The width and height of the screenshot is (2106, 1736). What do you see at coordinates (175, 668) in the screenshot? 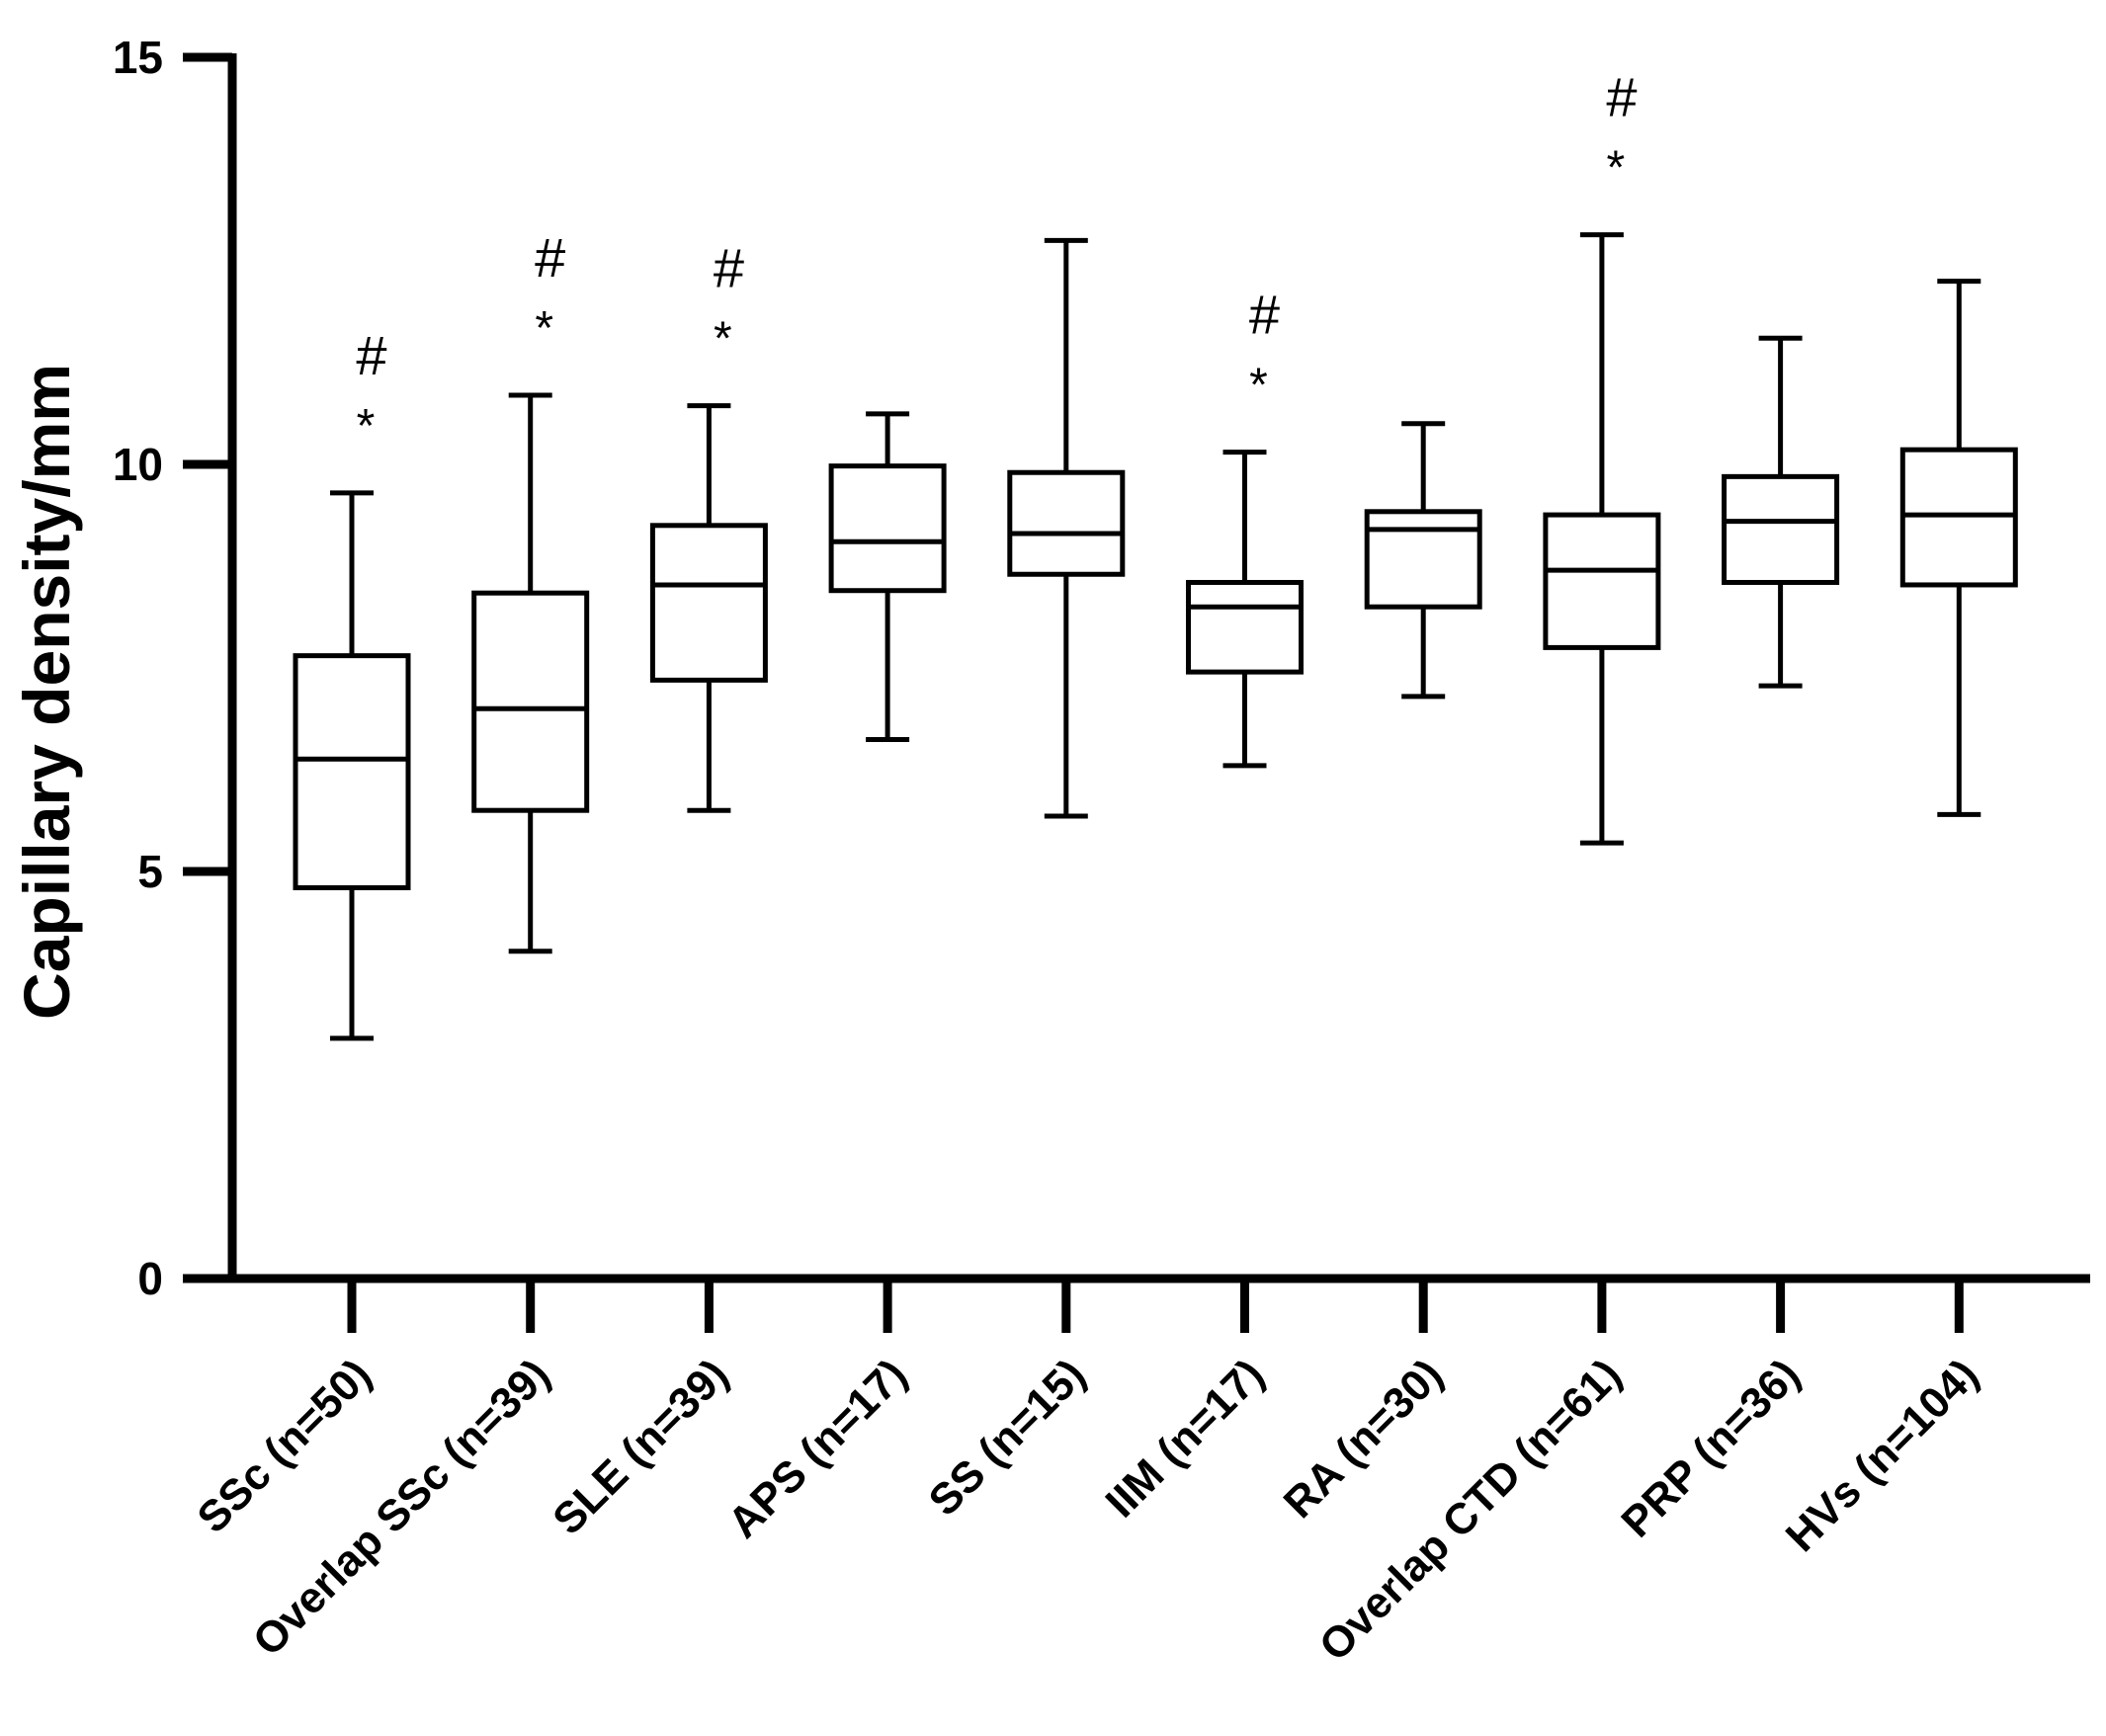
I see `y-axis: 0 5 10 15` at bounding box center [175, 668].